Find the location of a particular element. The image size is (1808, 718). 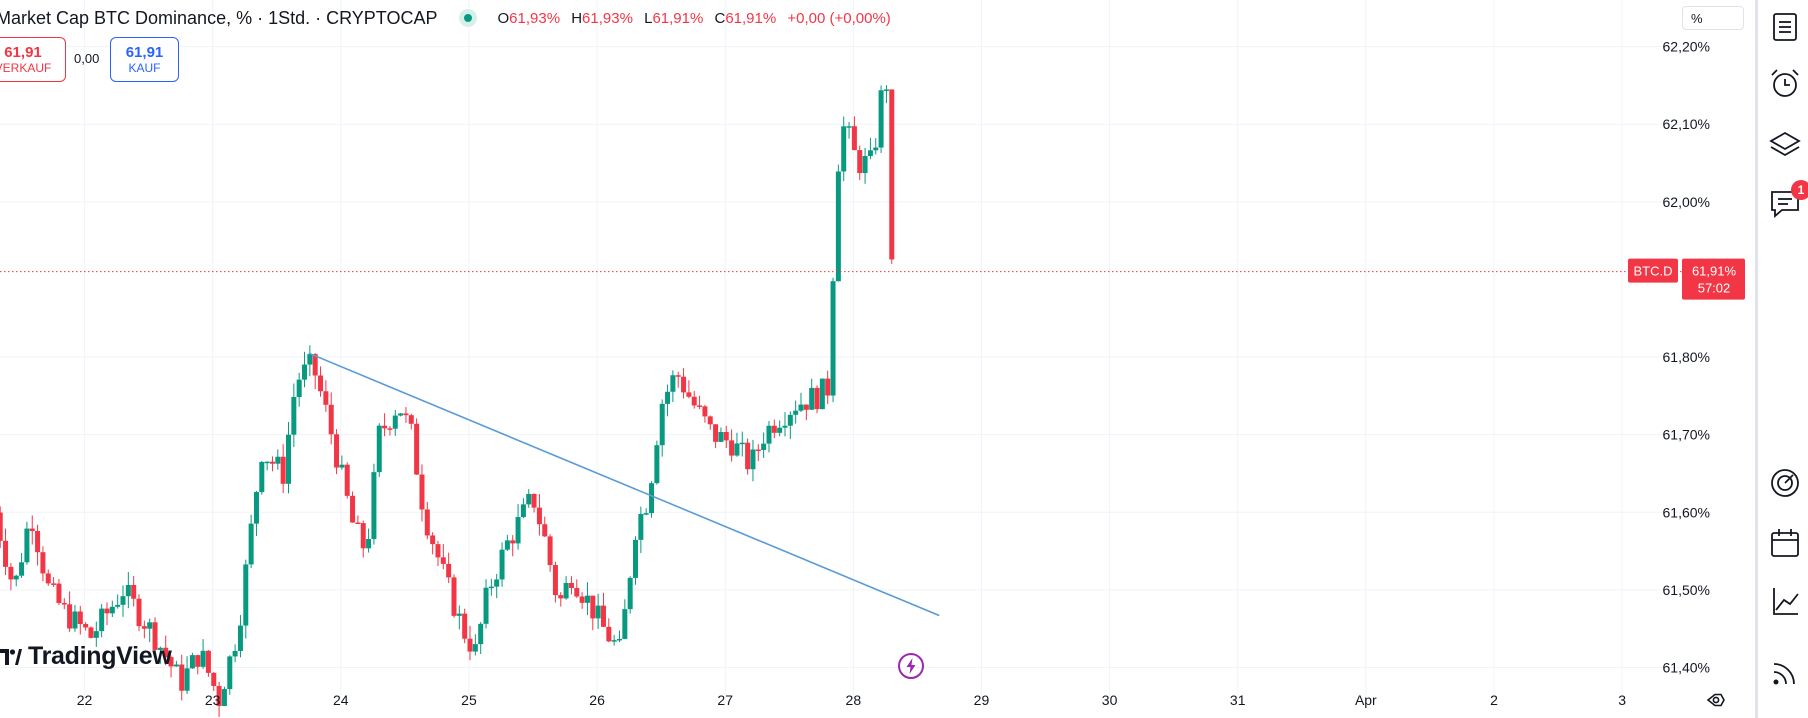

ohlc-open-value: 61,93% is located at coordinates (535, 18).